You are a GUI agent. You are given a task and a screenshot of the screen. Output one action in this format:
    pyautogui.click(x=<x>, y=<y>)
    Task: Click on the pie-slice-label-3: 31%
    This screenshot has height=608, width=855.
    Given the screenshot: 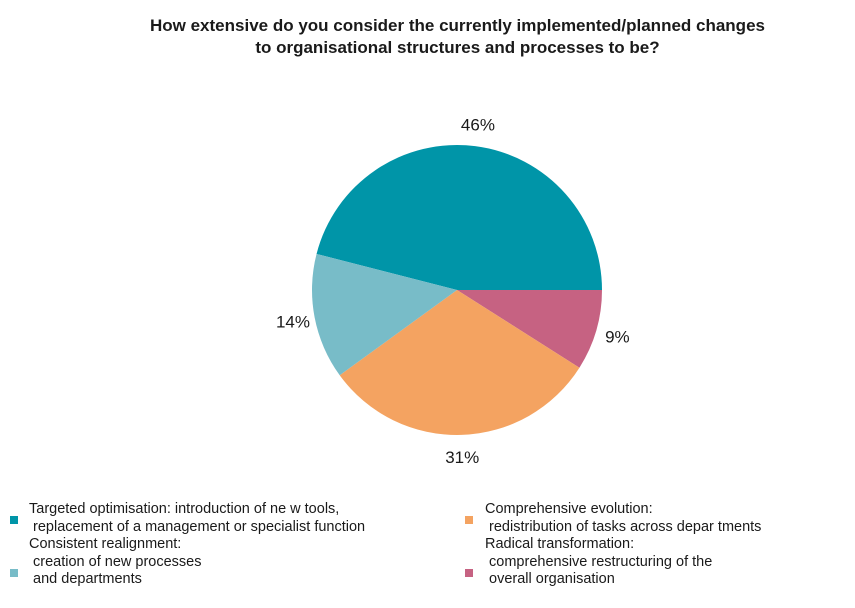 What is the action you would take?
    pyautogui.click(x=462, y=457)
    